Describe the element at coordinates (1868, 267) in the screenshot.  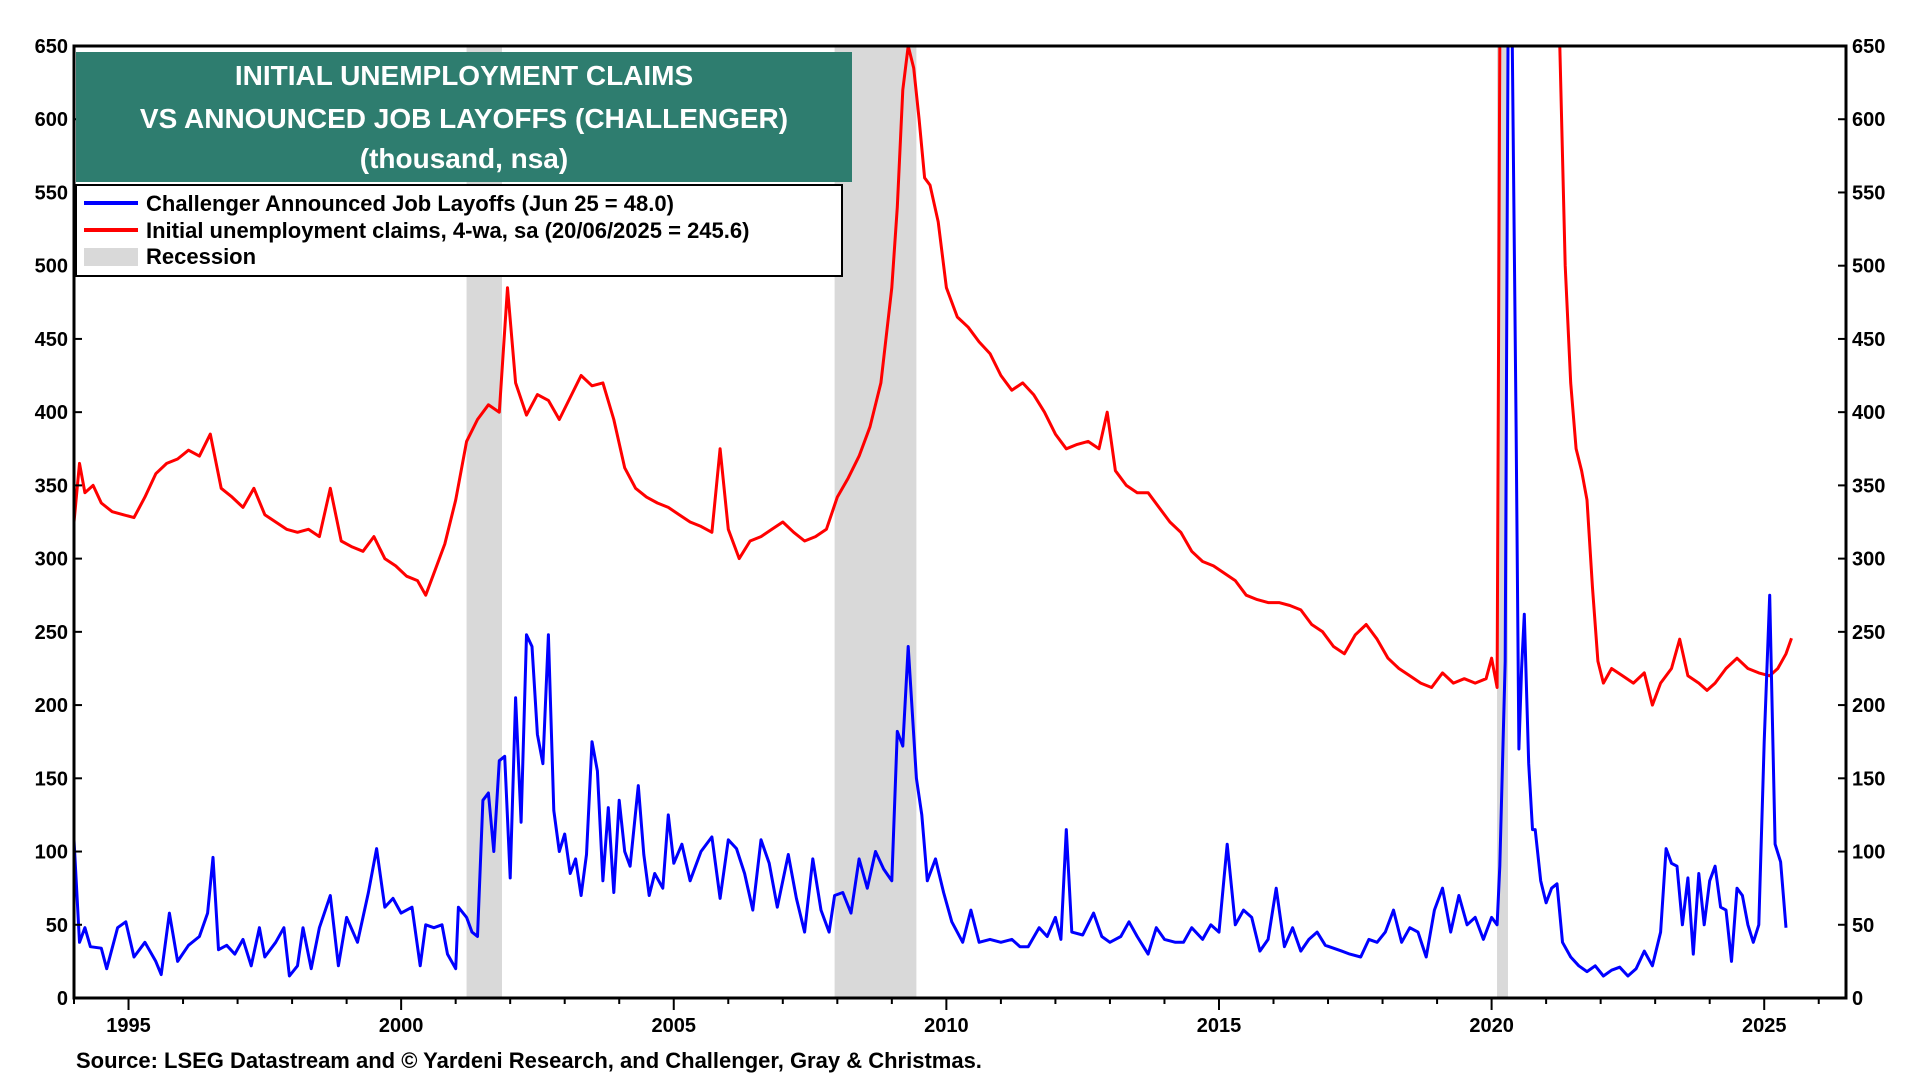
I see `y-tick-label-right: 500` at that location.